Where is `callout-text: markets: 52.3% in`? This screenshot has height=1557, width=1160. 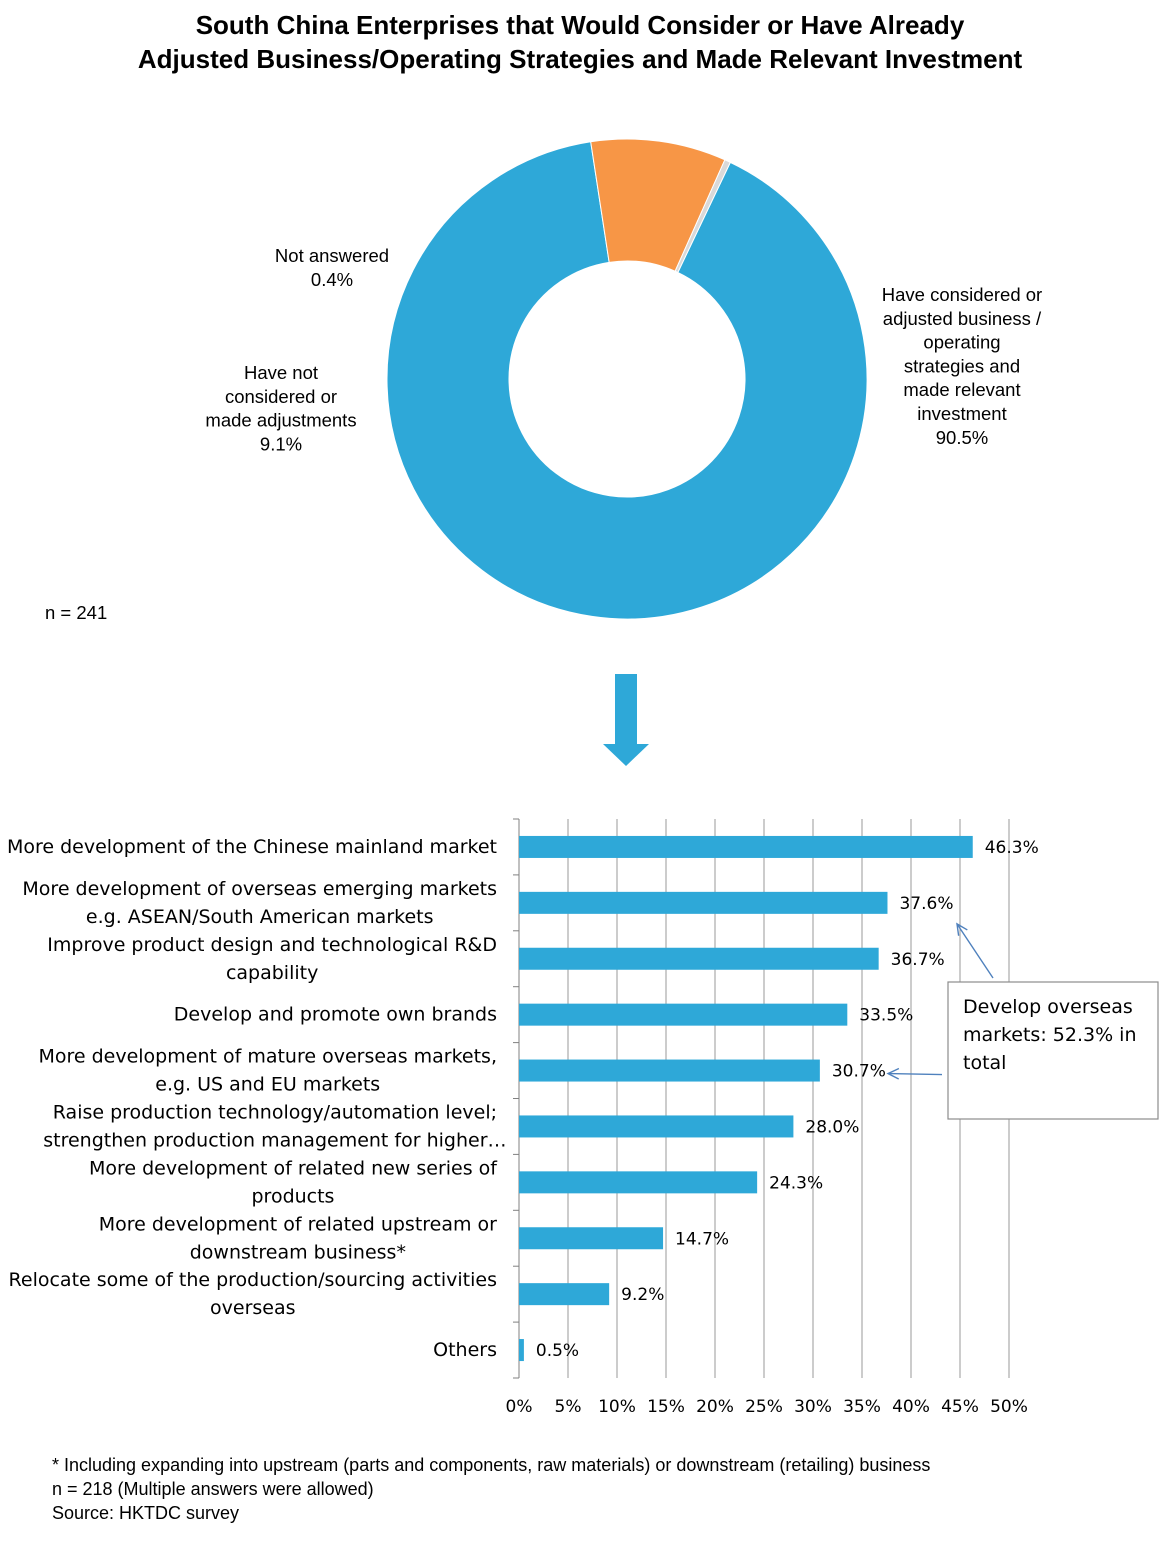 callout-text: markets: 52.3% in is located at coordinates (1050, 1035).